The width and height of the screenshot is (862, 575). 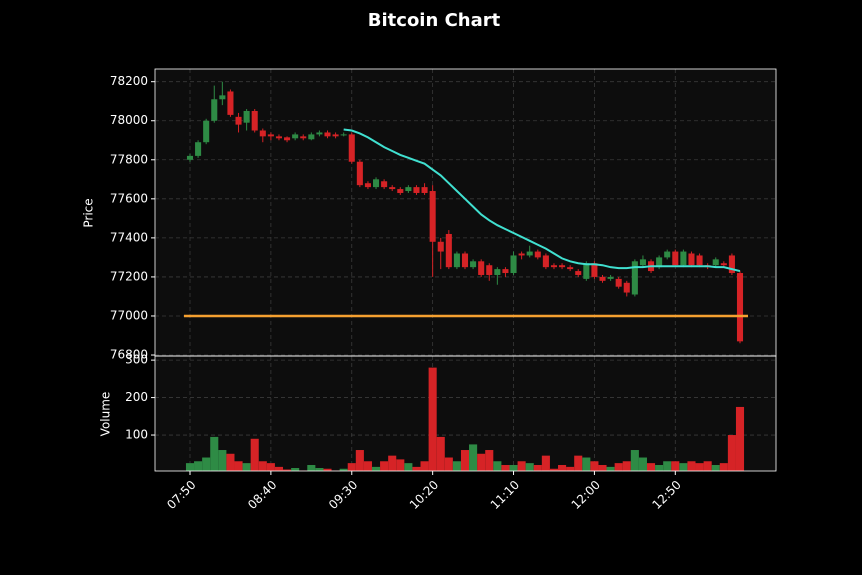 What do you see at coordinates (129, 276) in the screenshot?
I see `y-tick-label: 77200` at bounding box center [129, 276].